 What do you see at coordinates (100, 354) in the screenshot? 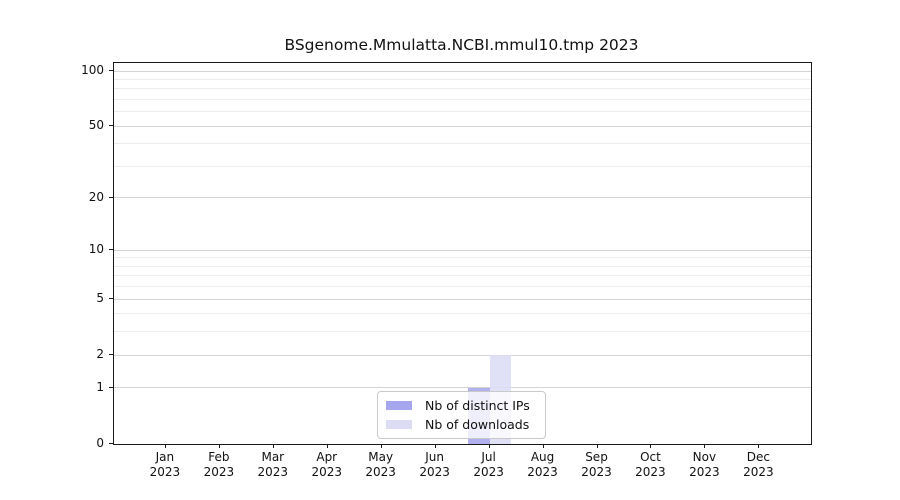
I see `y-tick-label-2: 2` at bounding box center [100, 354].